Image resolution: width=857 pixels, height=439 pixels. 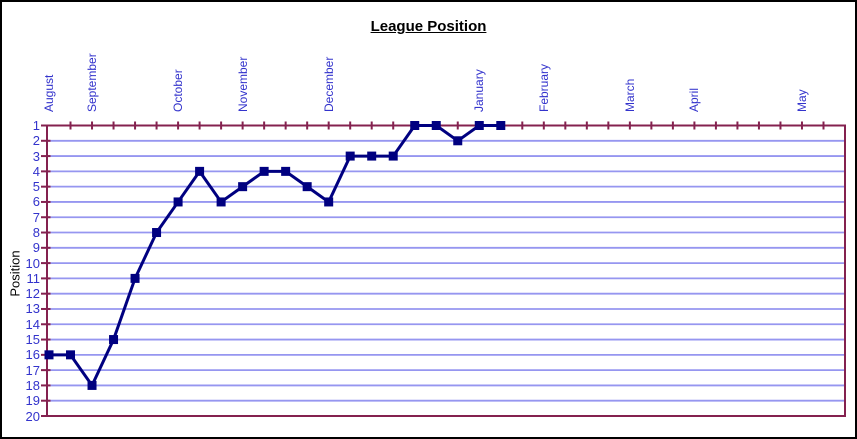 I want to click on y-axis-label: 10, so click(x=32, y=263).